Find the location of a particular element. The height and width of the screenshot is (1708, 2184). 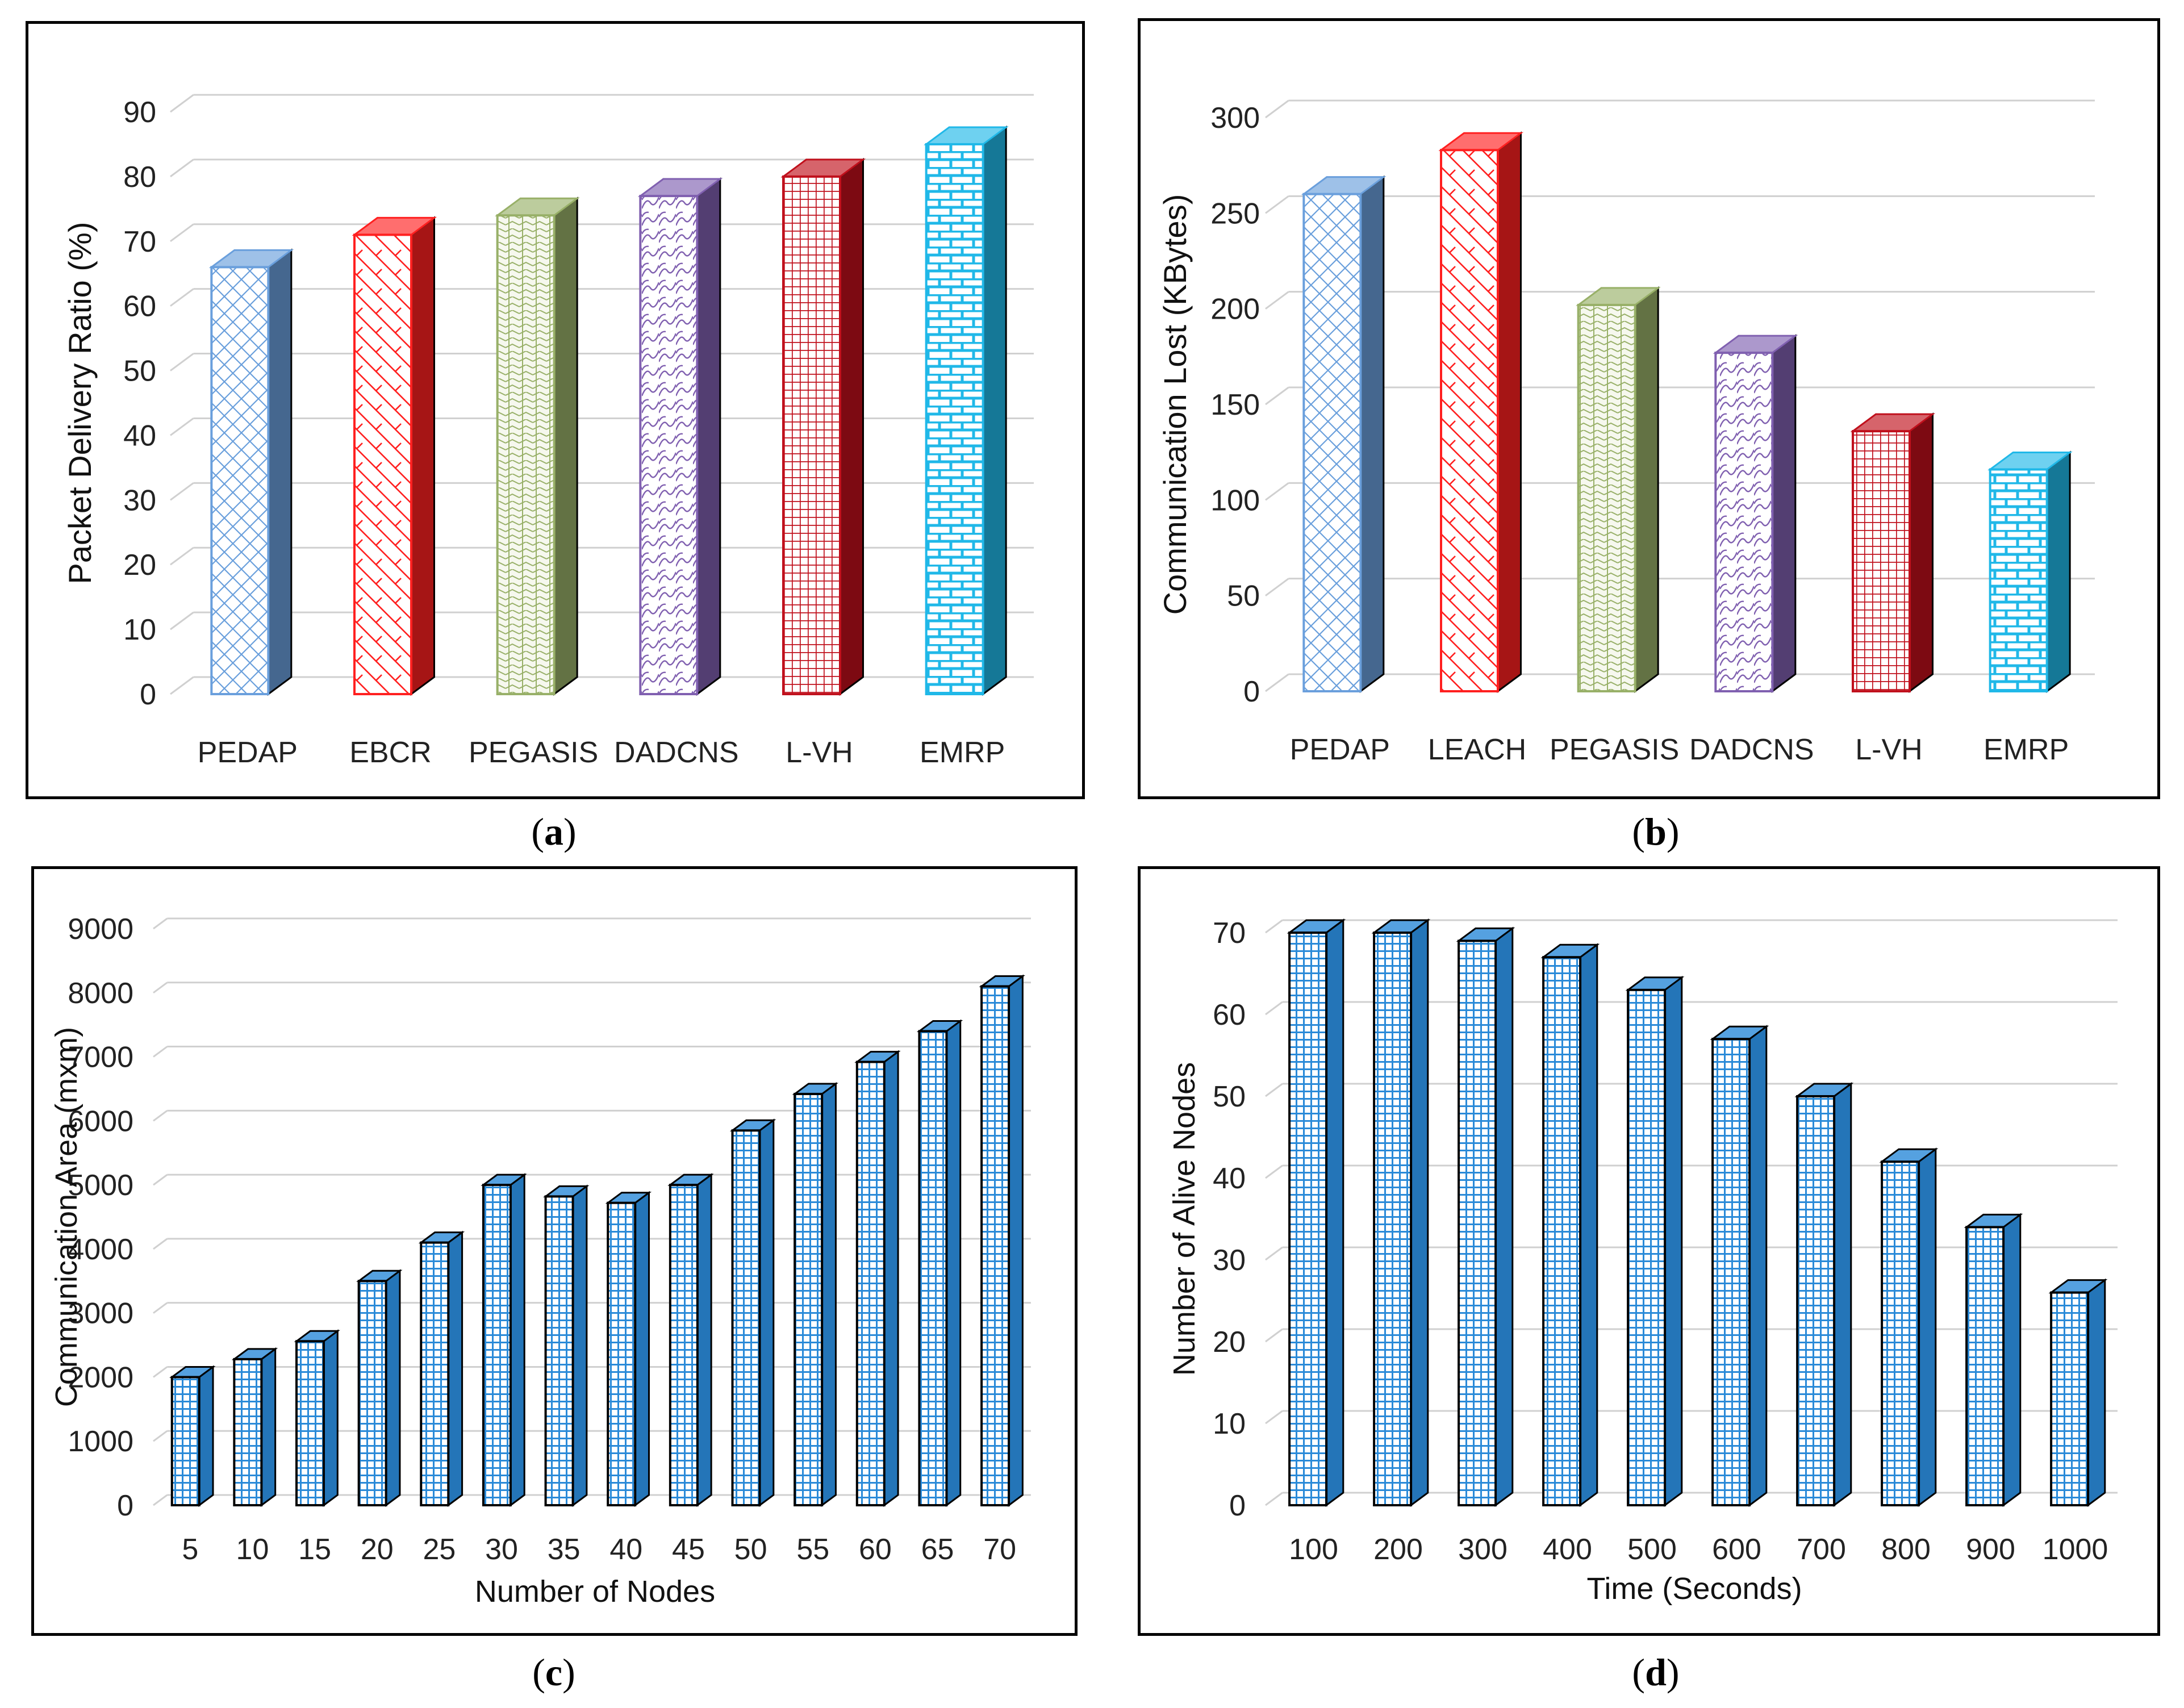

y-tick-label-a-4: 40 is located at coordinates (139, 435).